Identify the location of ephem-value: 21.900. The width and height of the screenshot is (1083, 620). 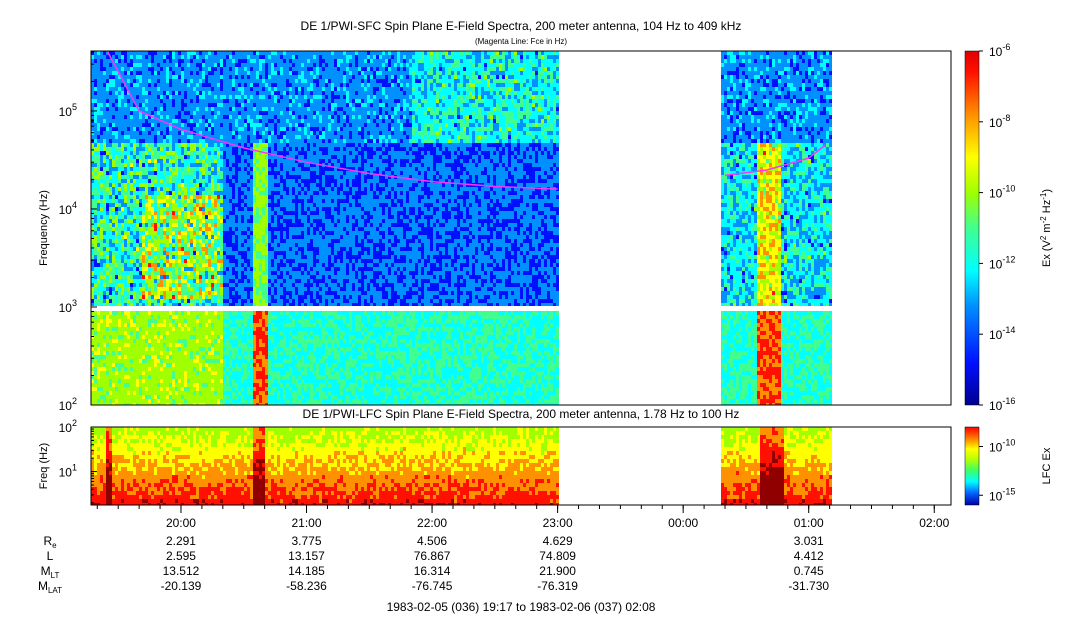
(557, 571).